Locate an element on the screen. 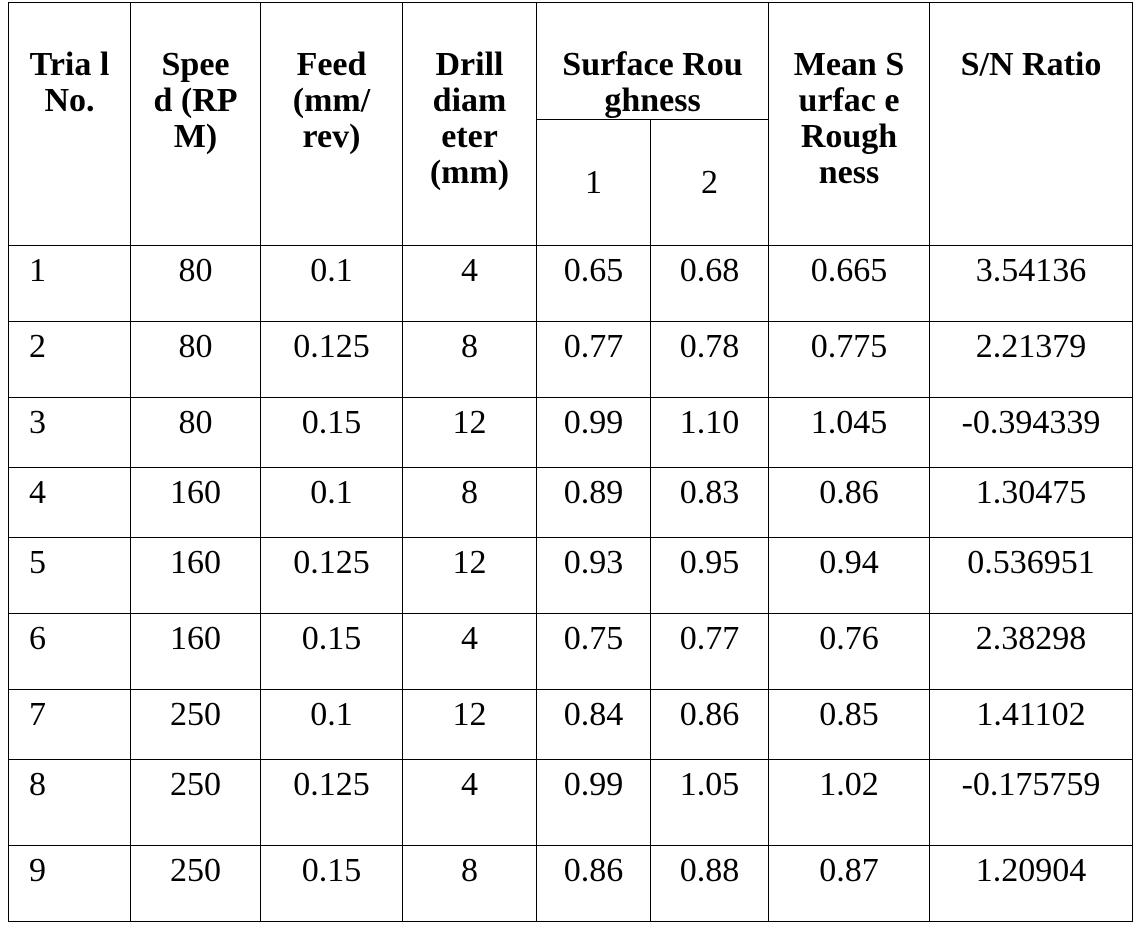 The image size is (1144, 927). table-row: 2 80 0.125 8 0.77 0.78 0.775 2.21379 is located at coordinates (570, 359).